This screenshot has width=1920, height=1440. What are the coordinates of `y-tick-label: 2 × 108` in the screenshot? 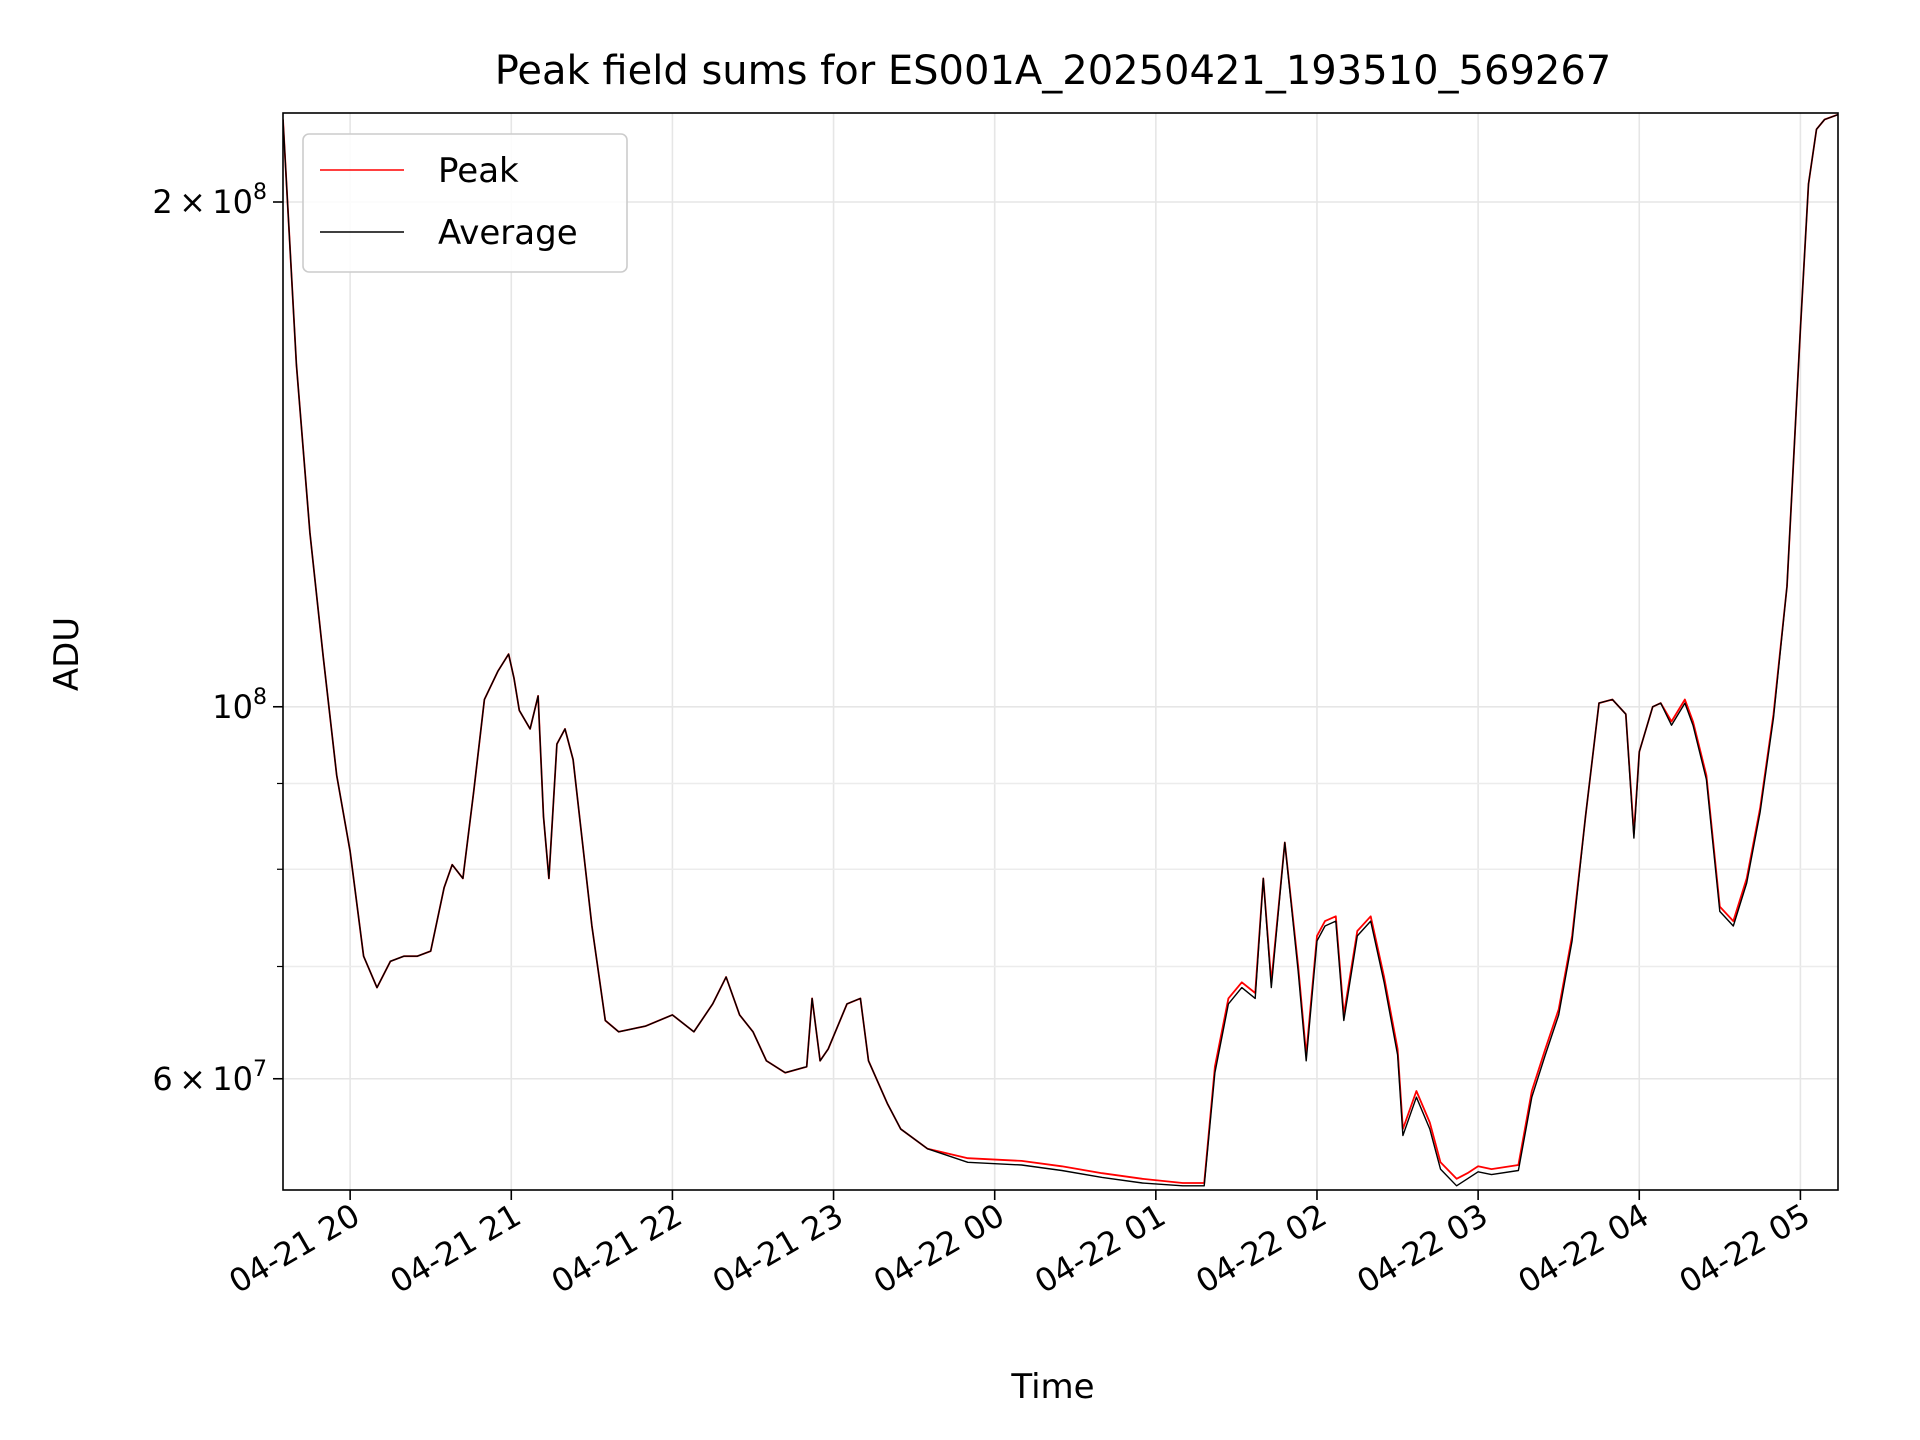 It's located at (209, 200).